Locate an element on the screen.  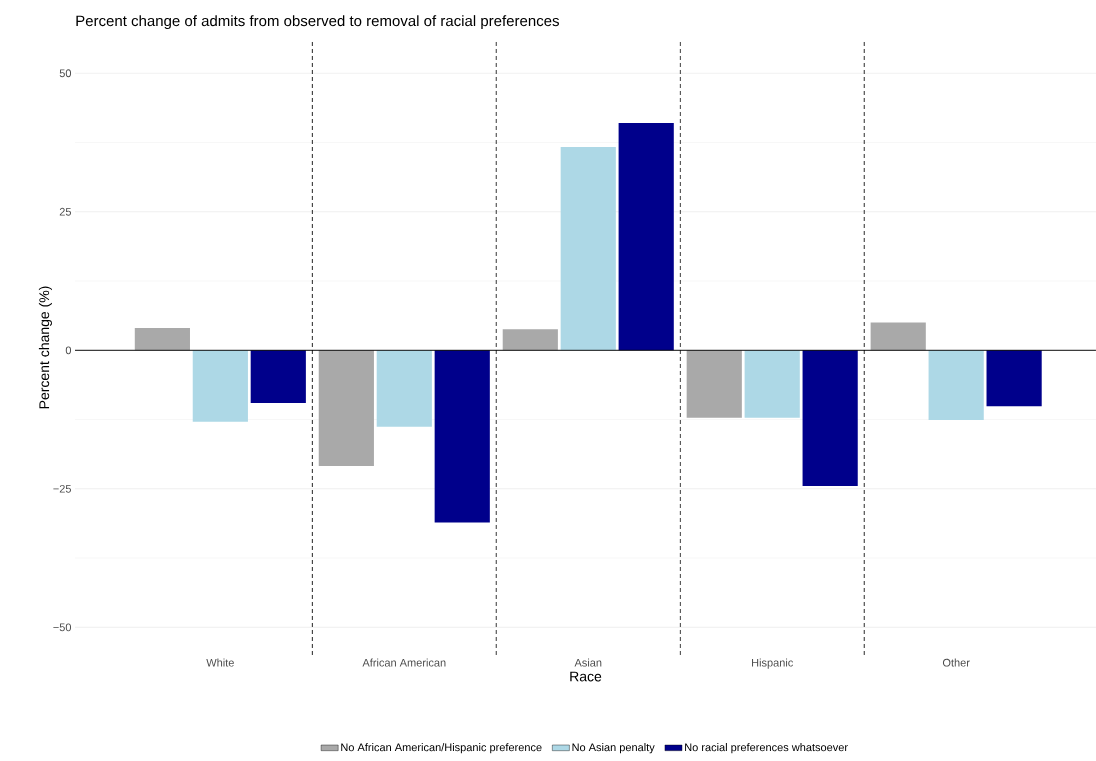
x-tick-label: Asian is located at coordinates (588, 662).